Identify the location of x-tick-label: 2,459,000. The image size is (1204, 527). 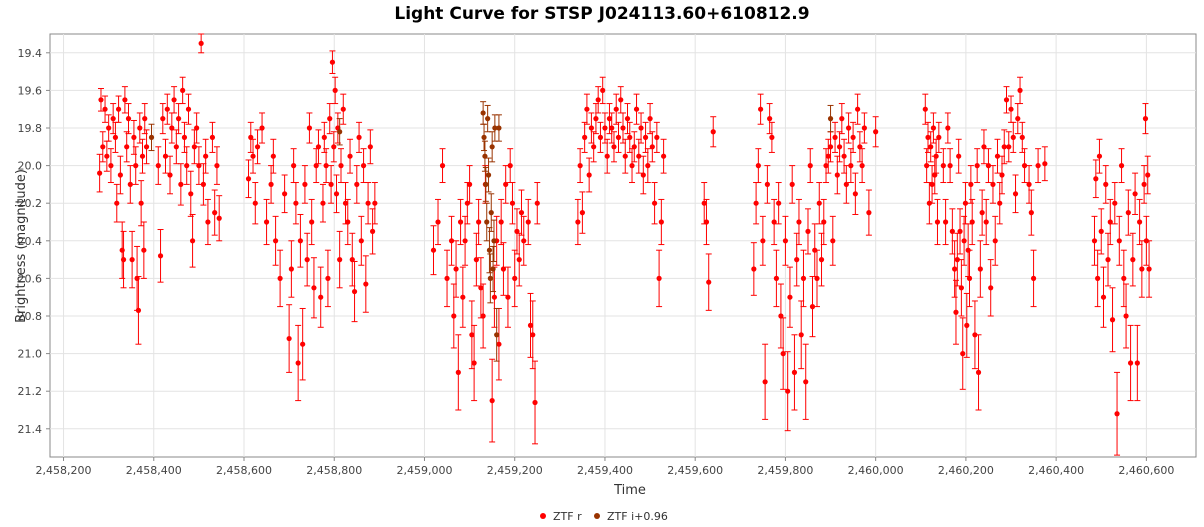
(424, 470).